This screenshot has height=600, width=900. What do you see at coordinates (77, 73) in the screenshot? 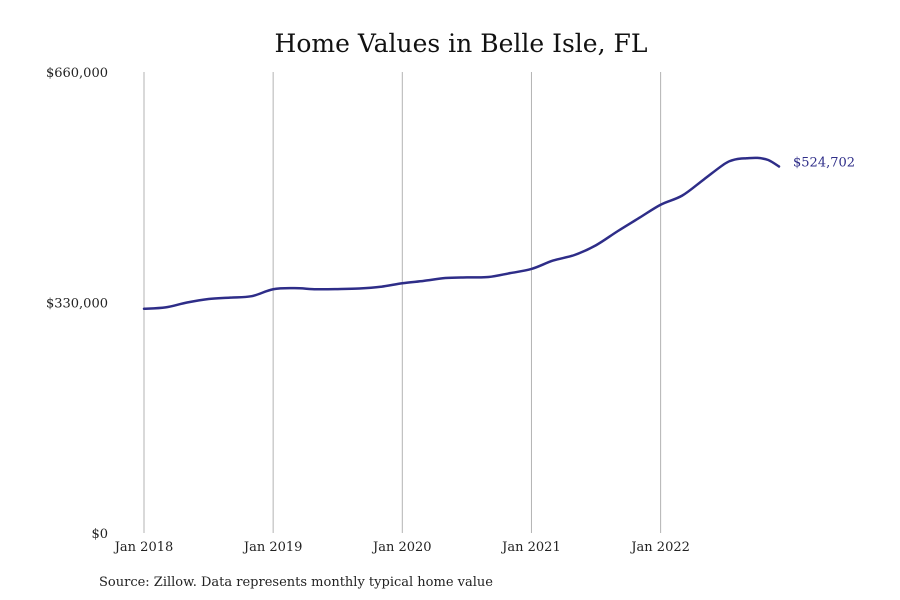
I see `y-tick-label: $660,000` at bounding box center [77, 73].